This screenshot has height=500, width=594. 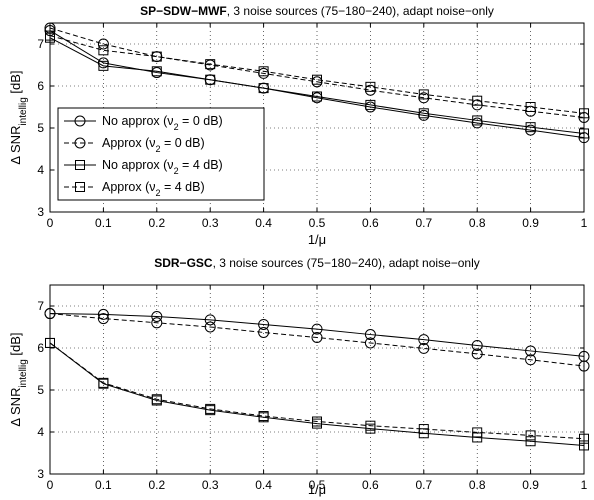 I want to click on x-tick-label: 0.8, so click(x=477, y=223).